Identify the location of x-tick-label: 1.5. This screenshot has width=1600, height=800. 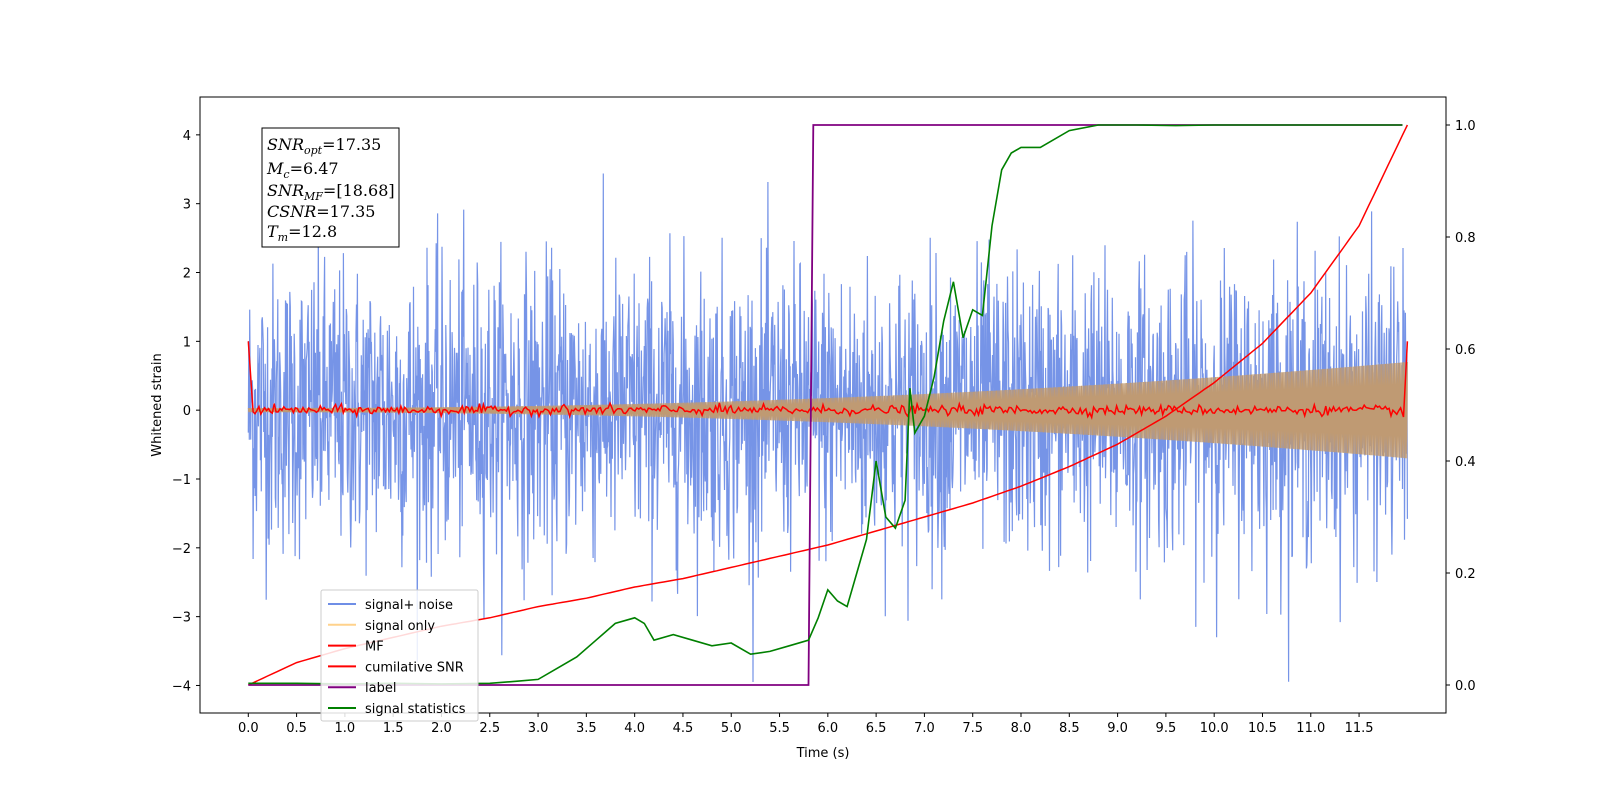
(393, 728).